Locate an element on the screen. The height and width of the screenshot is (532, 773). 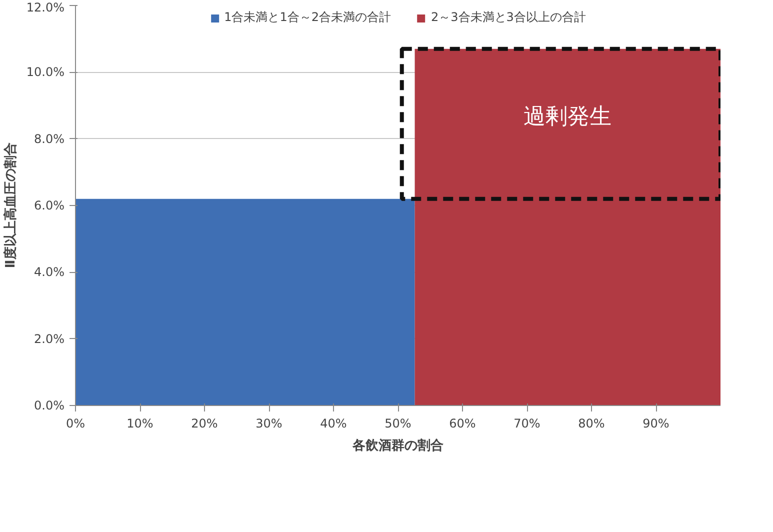
x-tick-label: 90% is located at coordinates (656, 423).